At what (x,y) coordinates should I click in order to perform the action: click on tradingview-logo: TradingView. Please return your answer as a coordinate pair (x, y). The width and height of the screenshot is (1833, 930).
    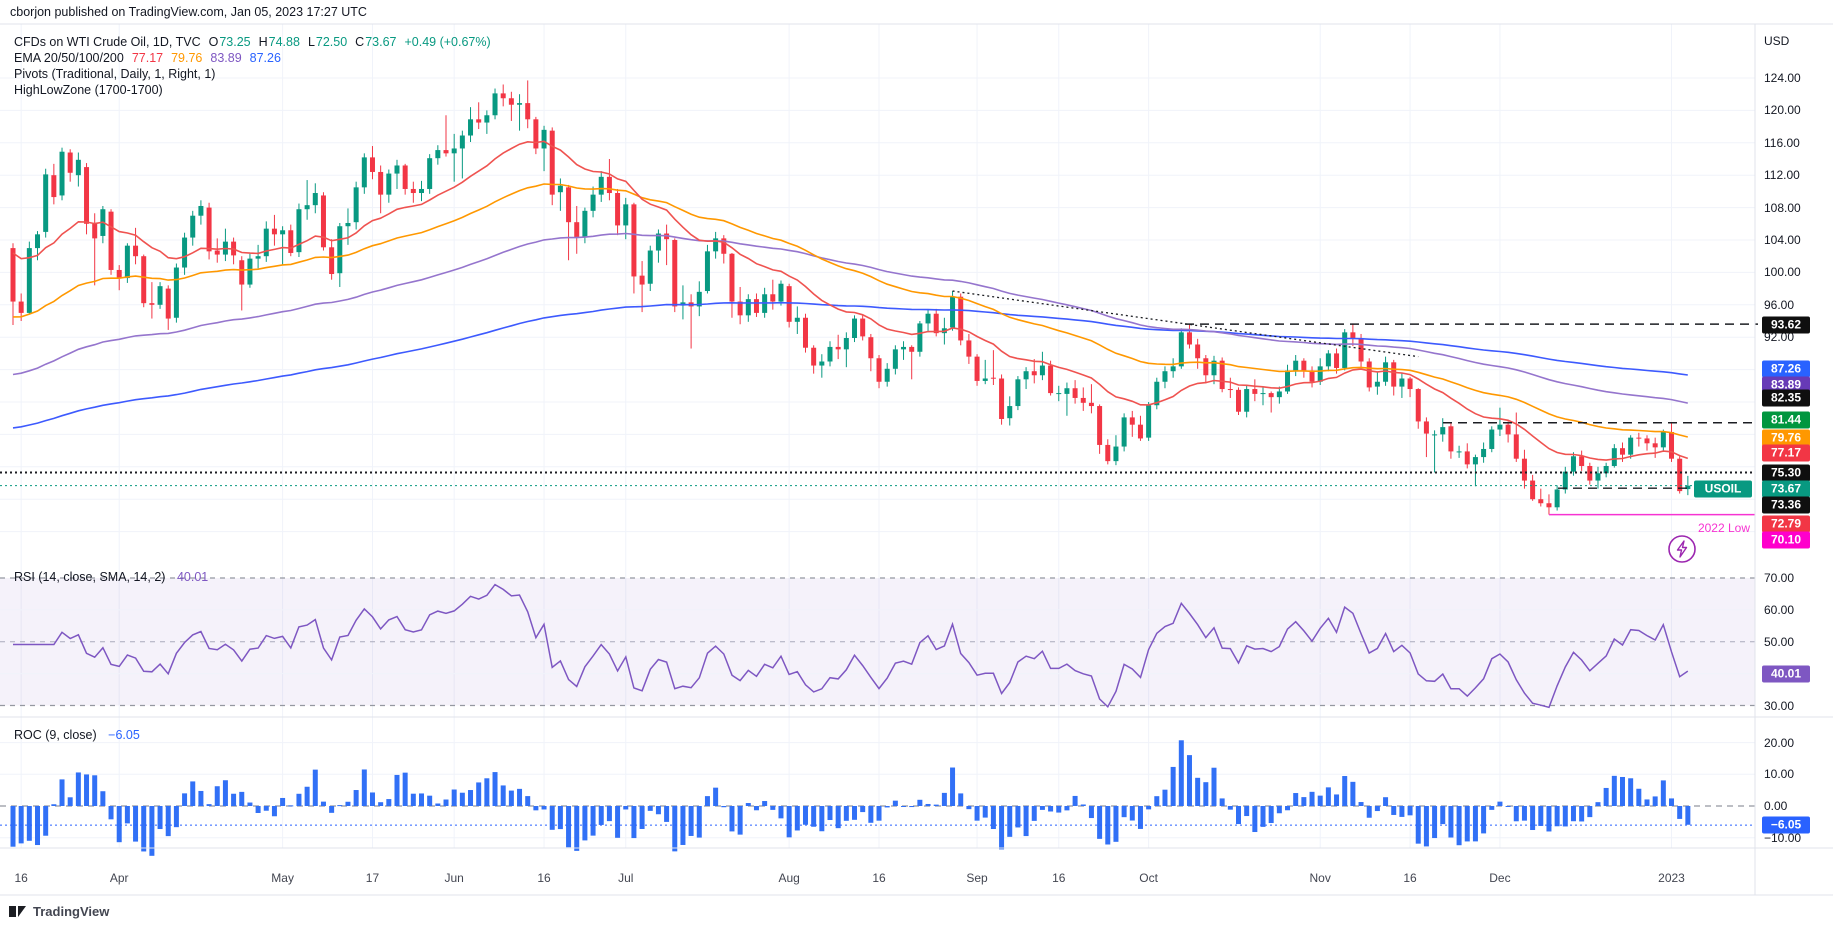
    Looking at the image, I should click on (58, 911).